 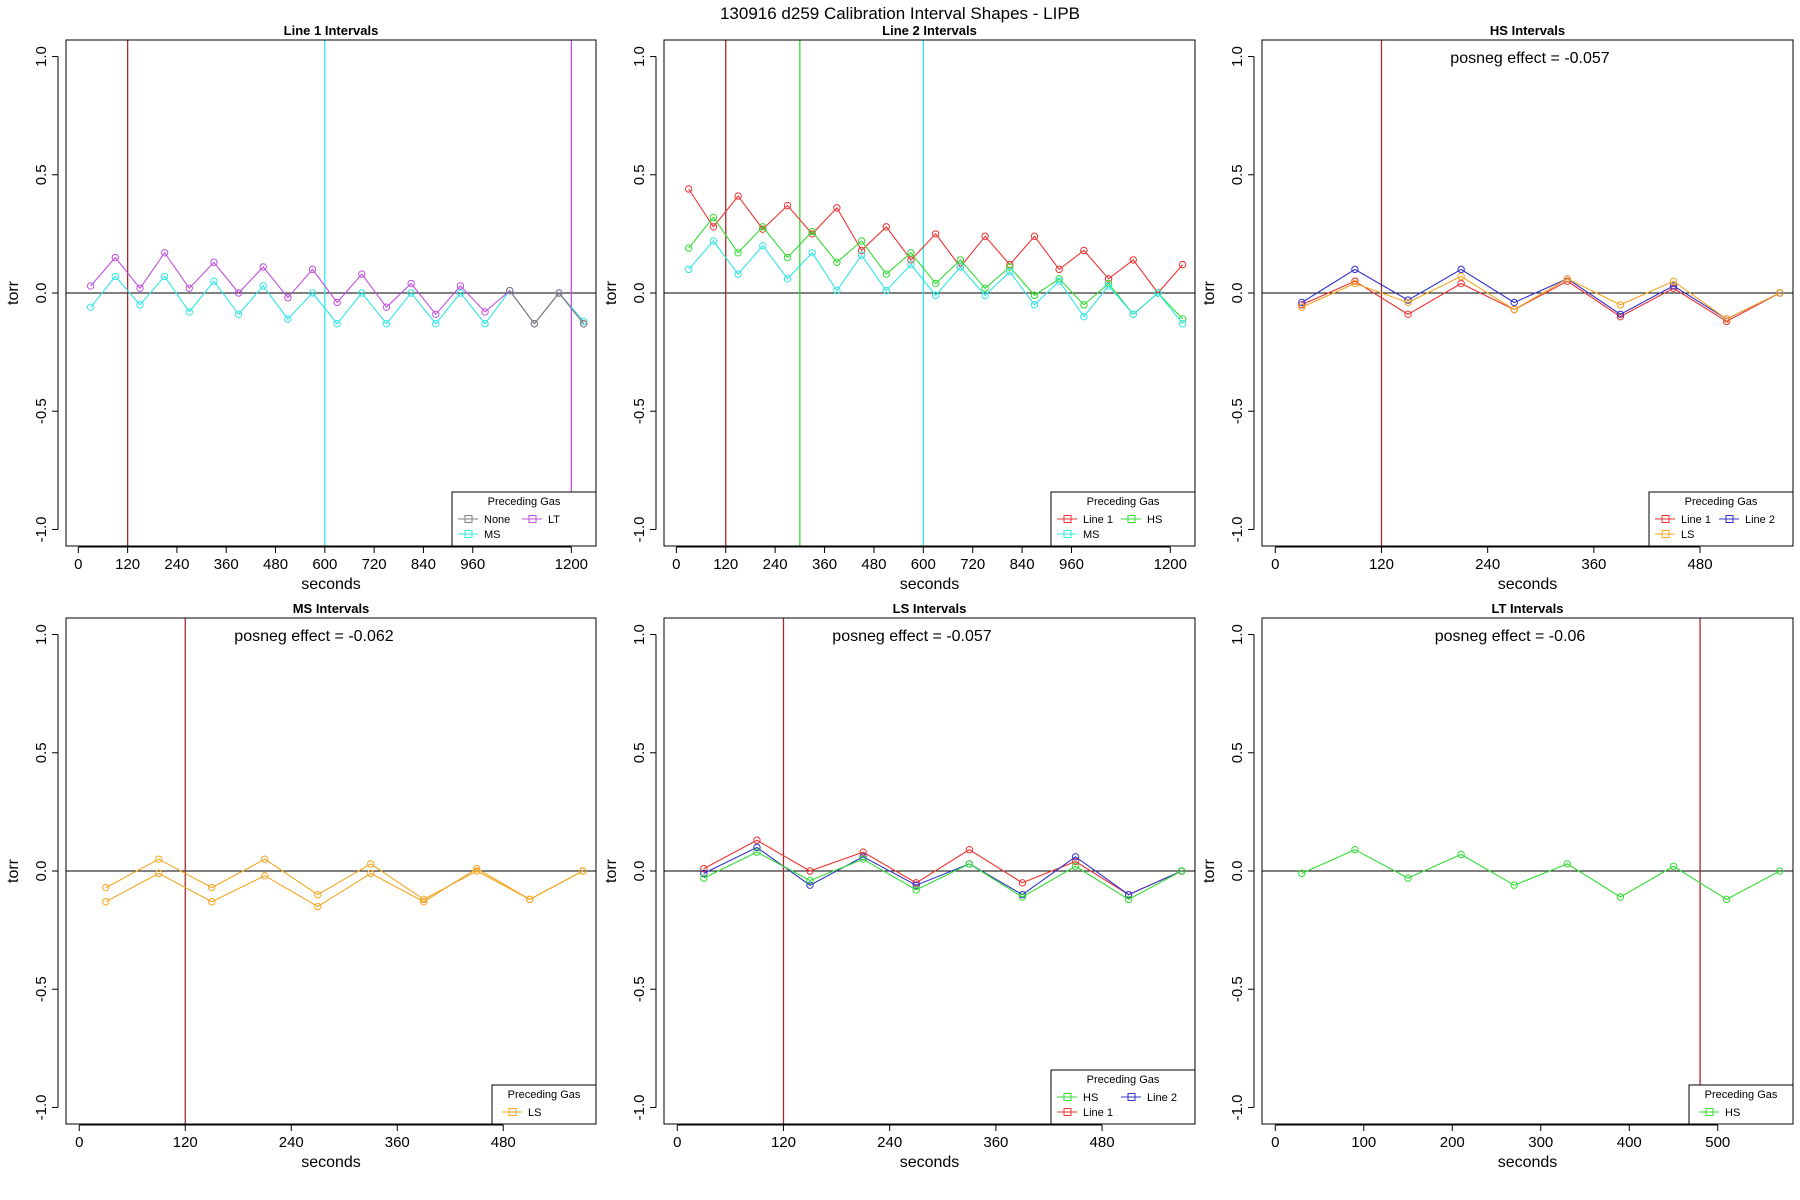 I want to click on legend: Preceding Gas HS, so click(x=1741, y=1104).